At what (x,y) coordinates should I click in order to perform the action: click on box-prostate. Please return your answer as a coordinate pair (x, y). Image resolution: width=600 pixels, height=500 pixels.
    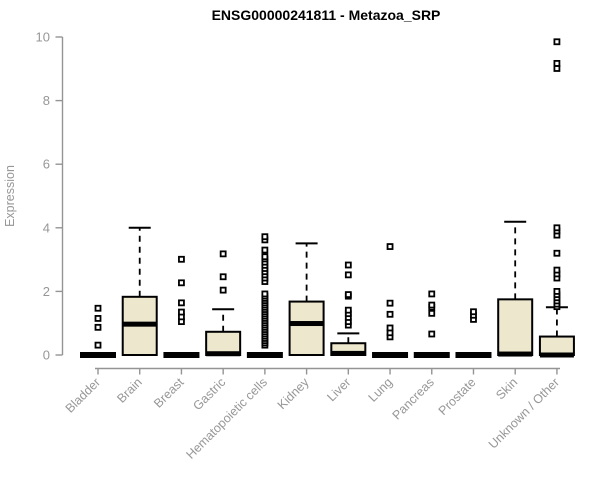
    Looking at the image, I should click on (473, 333).